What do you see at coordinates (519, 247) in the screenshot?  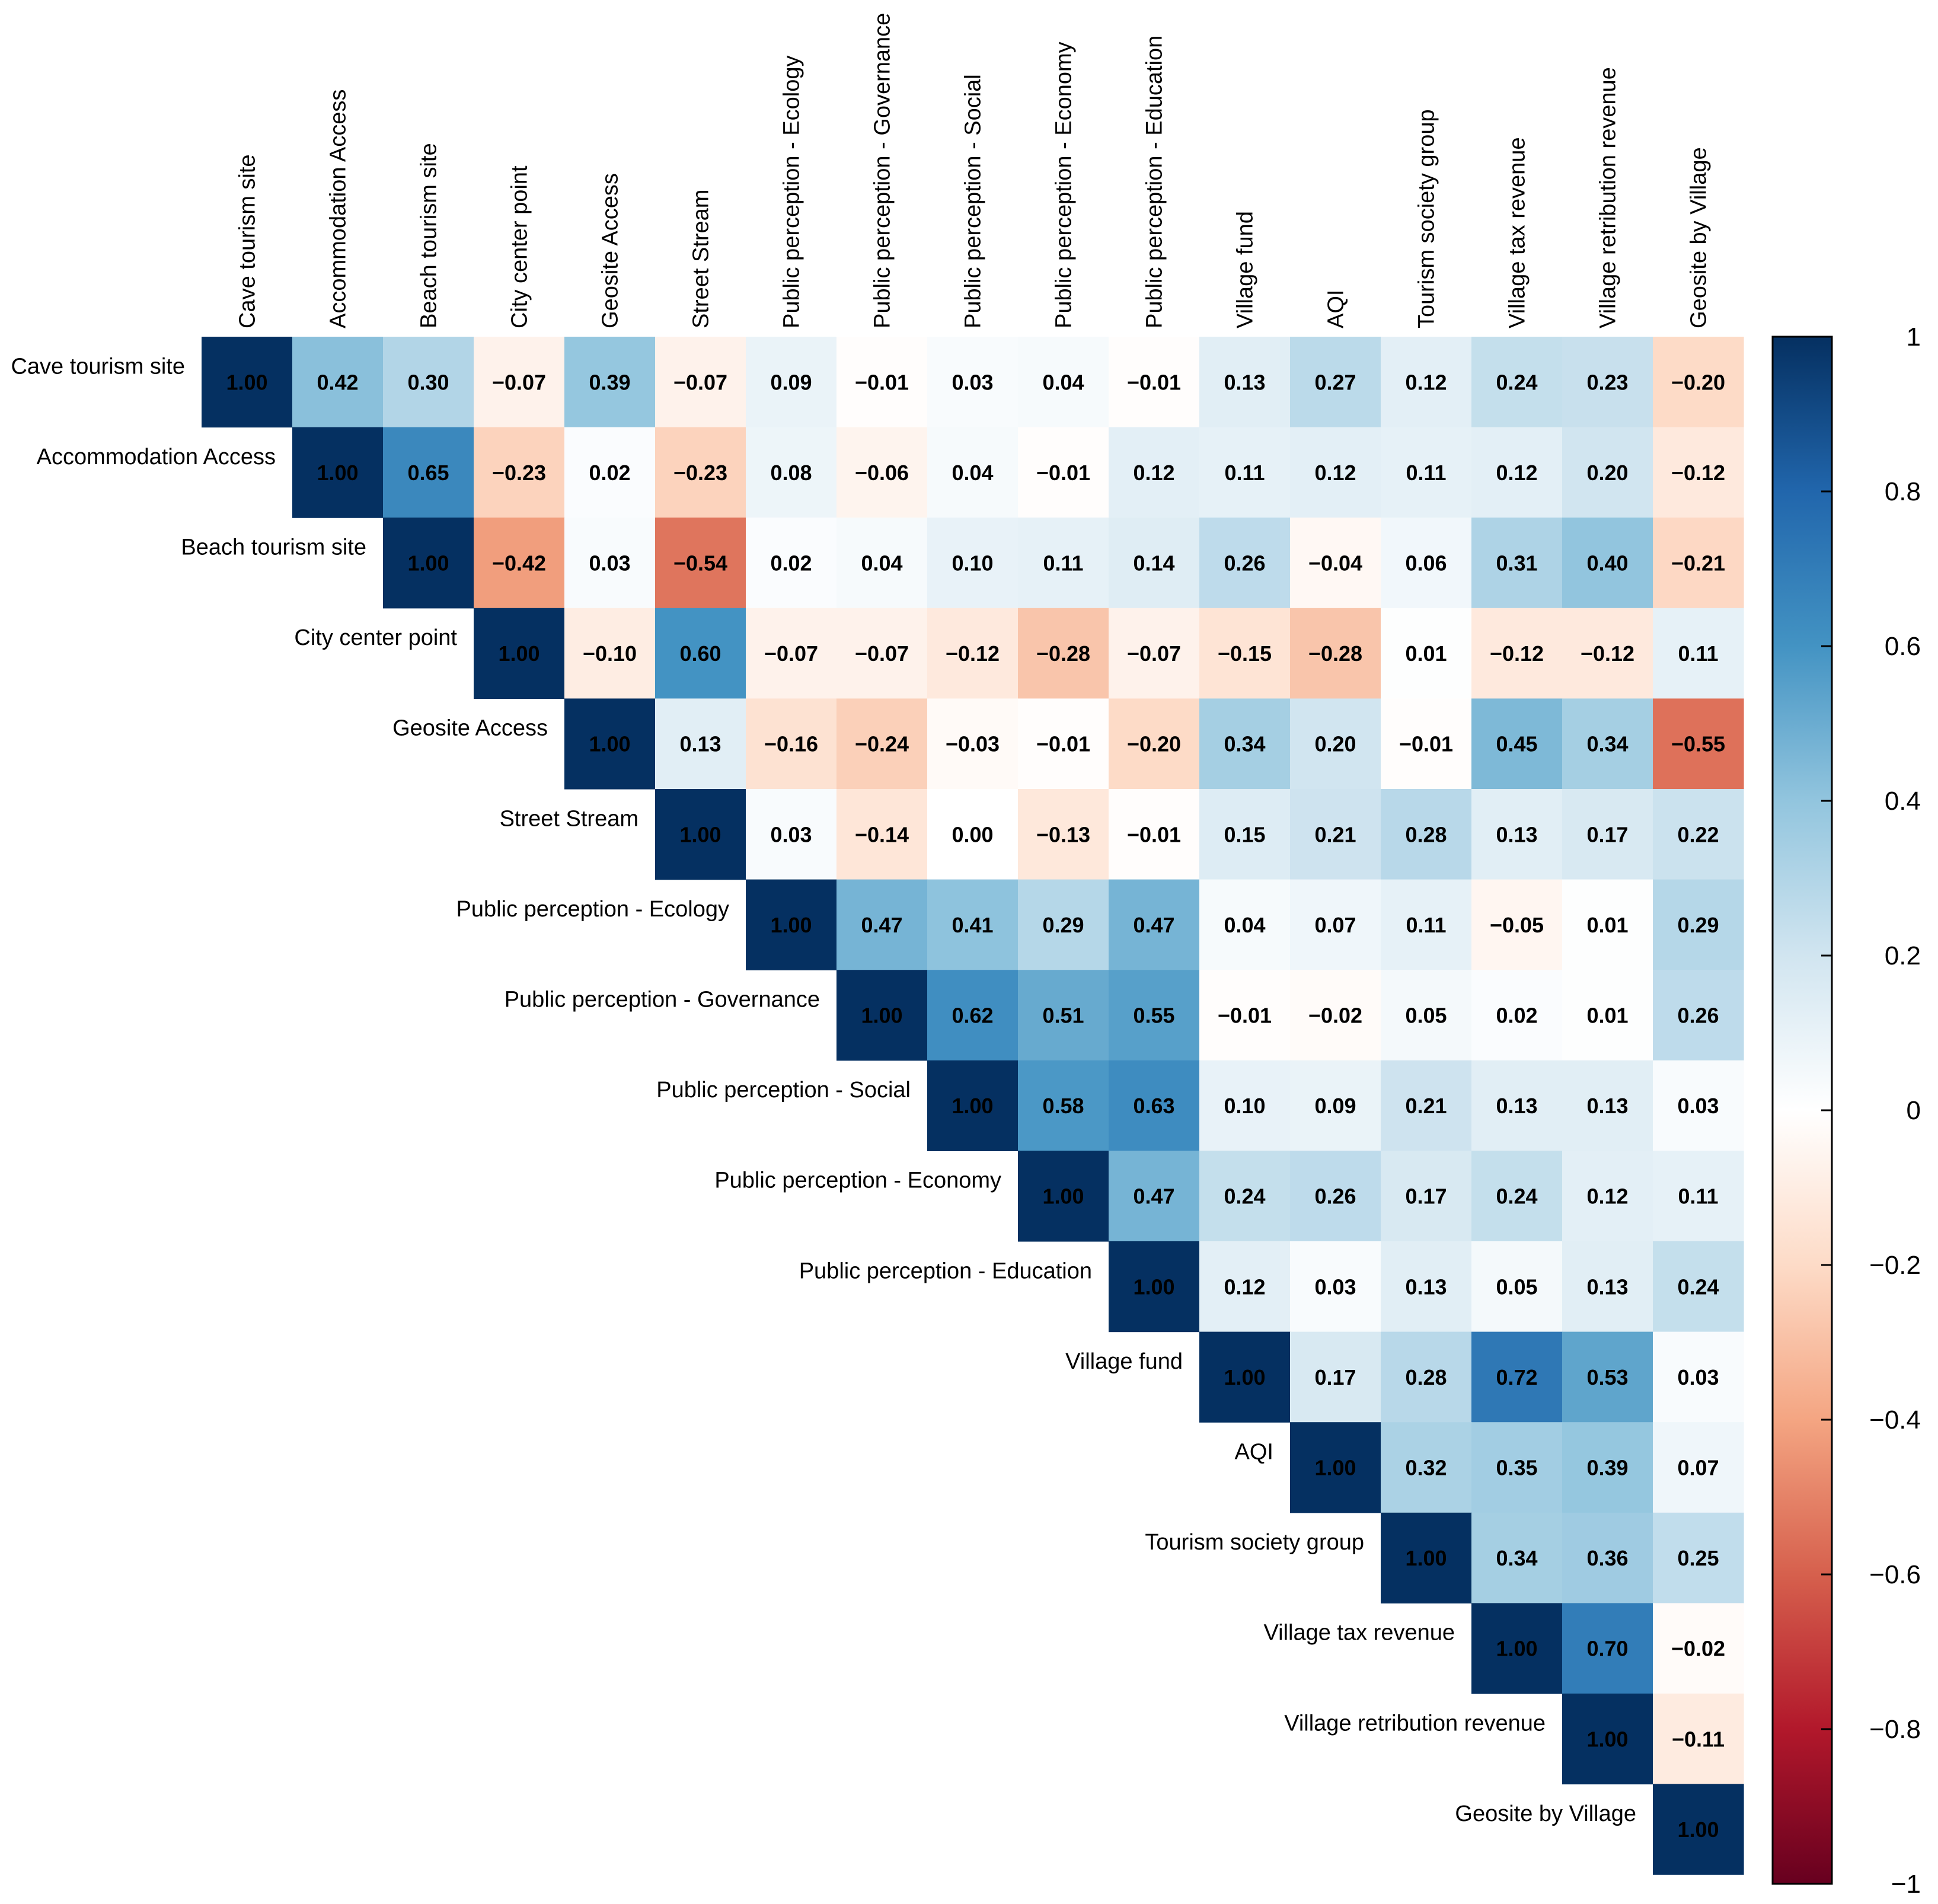 I see `column-label: City center point` at bounding box center [519, 247].